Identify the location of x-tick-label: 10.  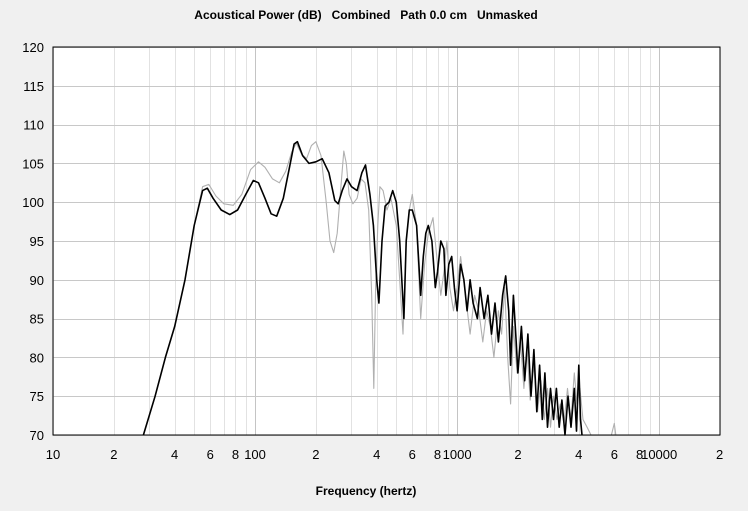
(53, 454).